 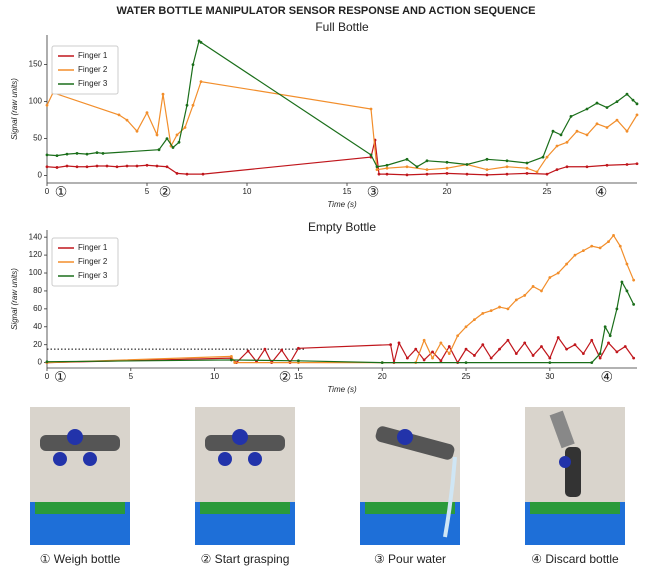 What do you see at coordinates (285, 377) in the screenshot?
I see `step-marker: ②` at bounding box center [285, 377].